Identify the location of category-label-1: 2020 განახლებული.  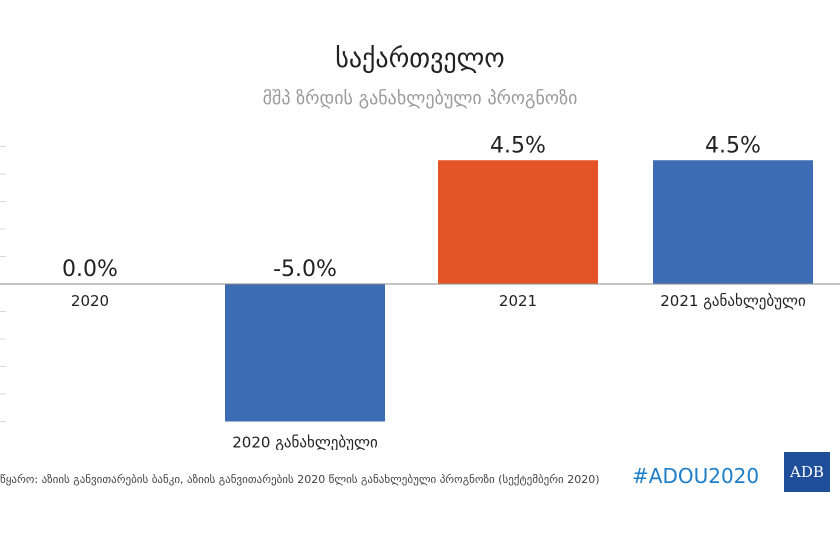
(305, 442).